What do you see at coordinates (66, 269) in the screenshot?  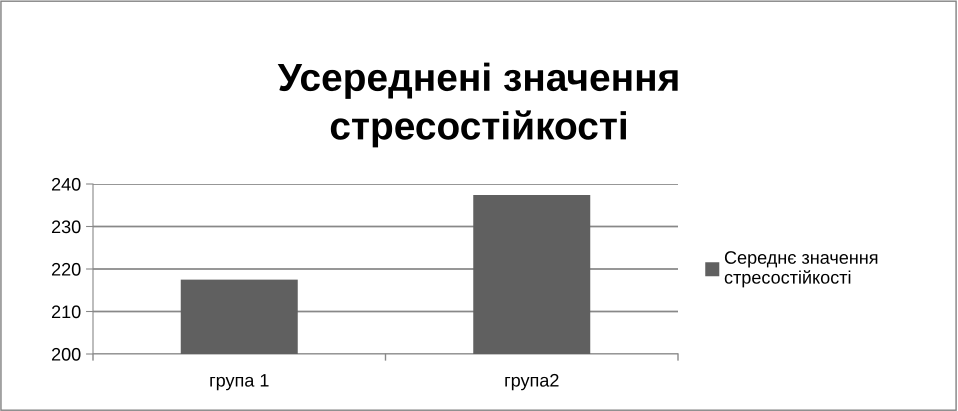 I see `y-tick-label: 220` at bounding box center [66, 269].